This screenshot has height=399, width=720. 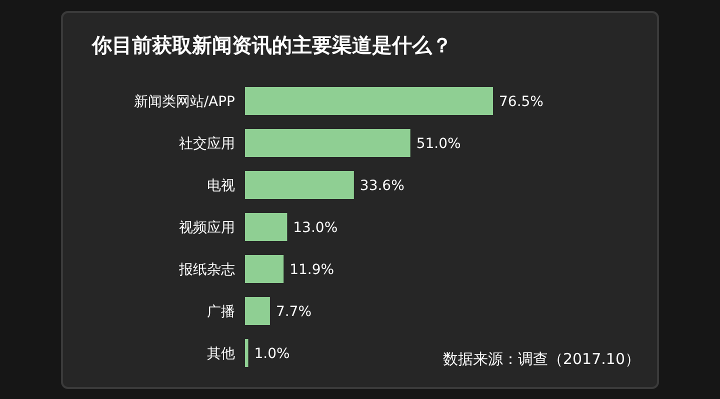 I want to click on y-tick-label: 报纸杂志, so click(x=206, y=270).